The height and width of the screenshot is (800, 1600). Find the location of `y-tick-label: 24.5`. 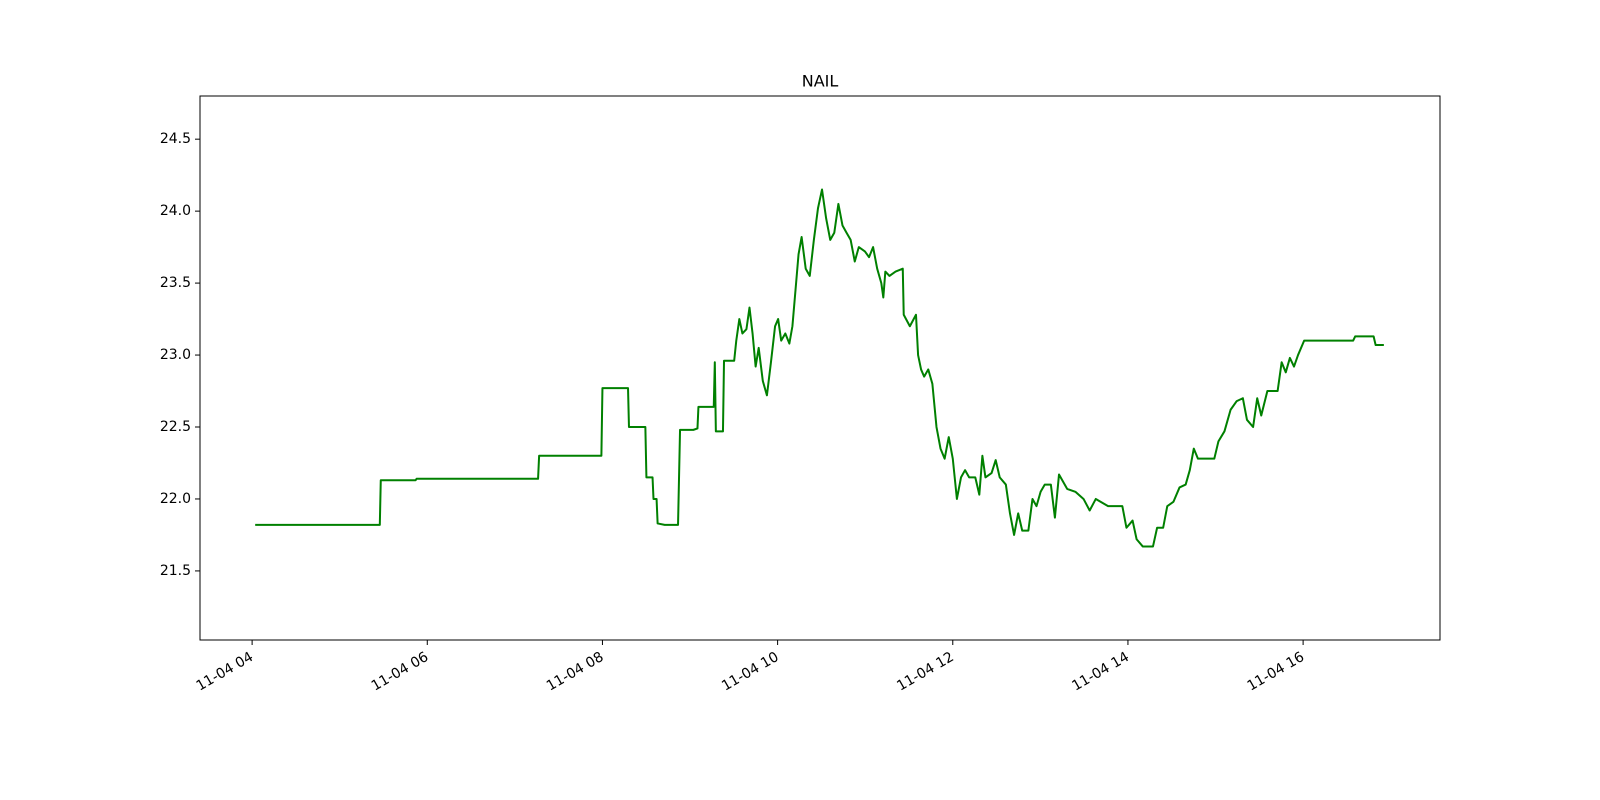

y-tick-label: 24.5 is located at coordinates (175, 139).